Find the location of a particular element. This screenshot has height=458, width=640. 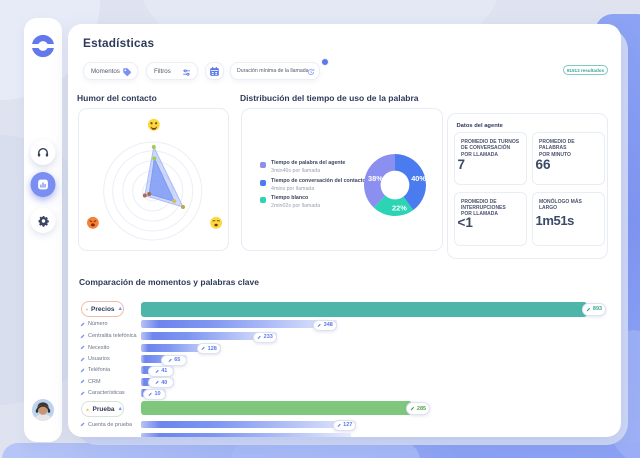

svg-text: 38% is located at coordinates (375, 178).